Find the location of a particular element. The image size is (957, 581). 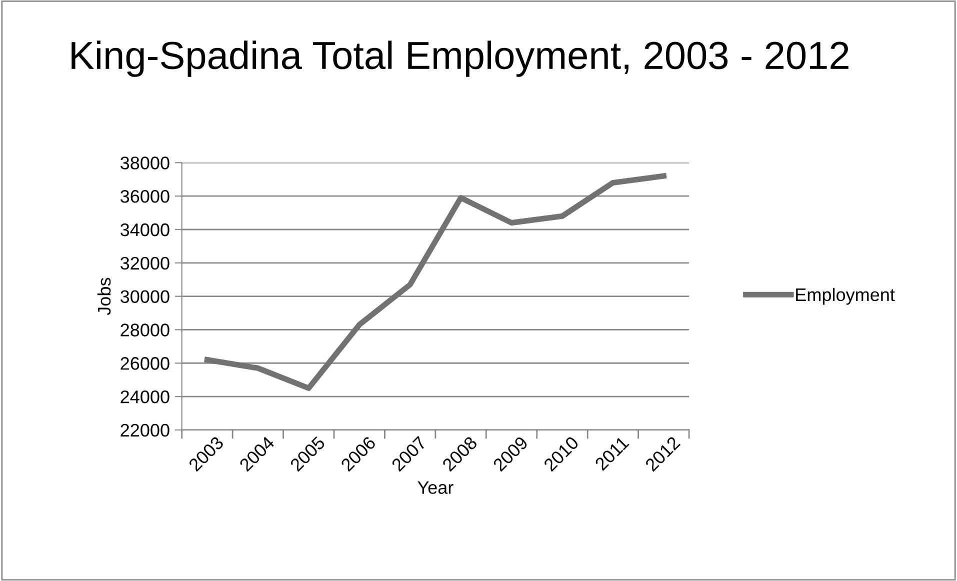

x-axis-title: Year is located at coordinates (436, 487).